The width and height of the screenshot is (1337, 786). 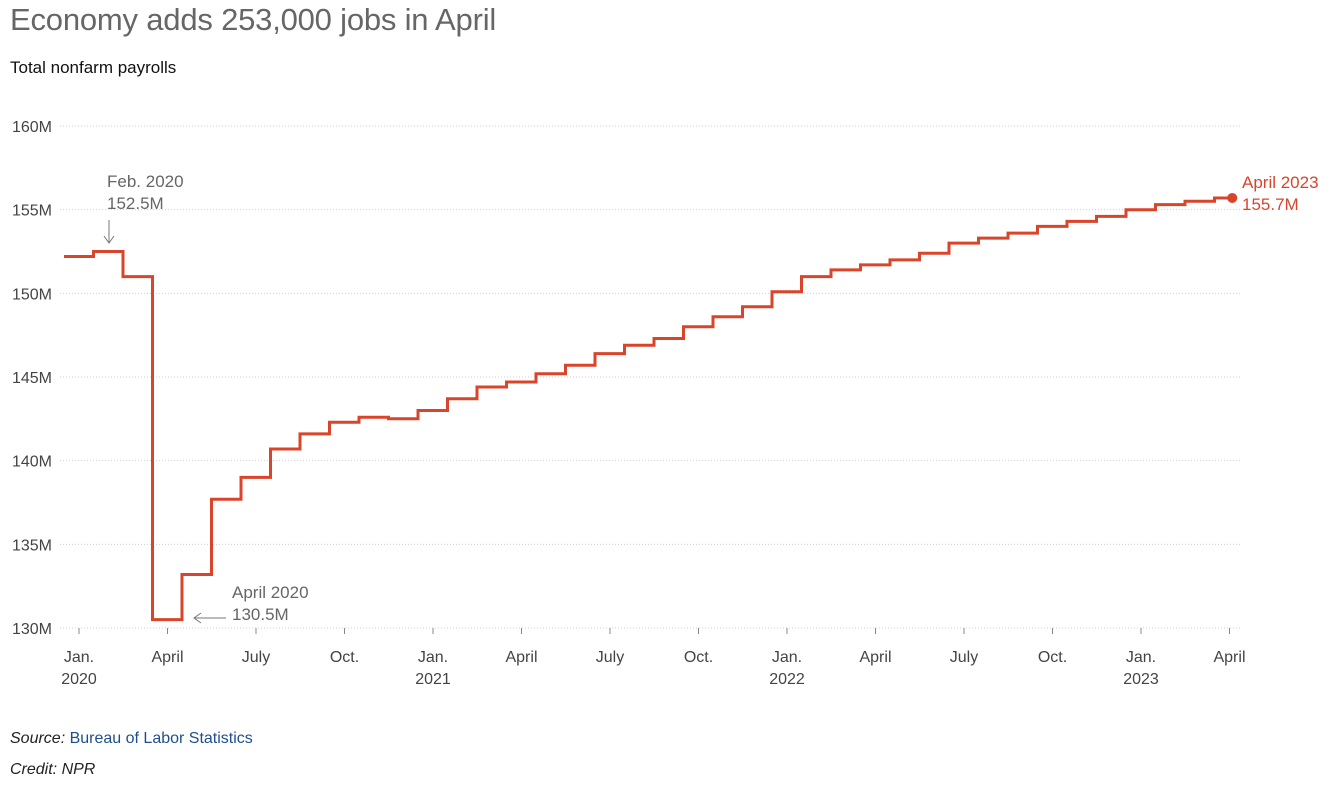 I want to click on latest-point-marker, so click(x=1232, y=197).